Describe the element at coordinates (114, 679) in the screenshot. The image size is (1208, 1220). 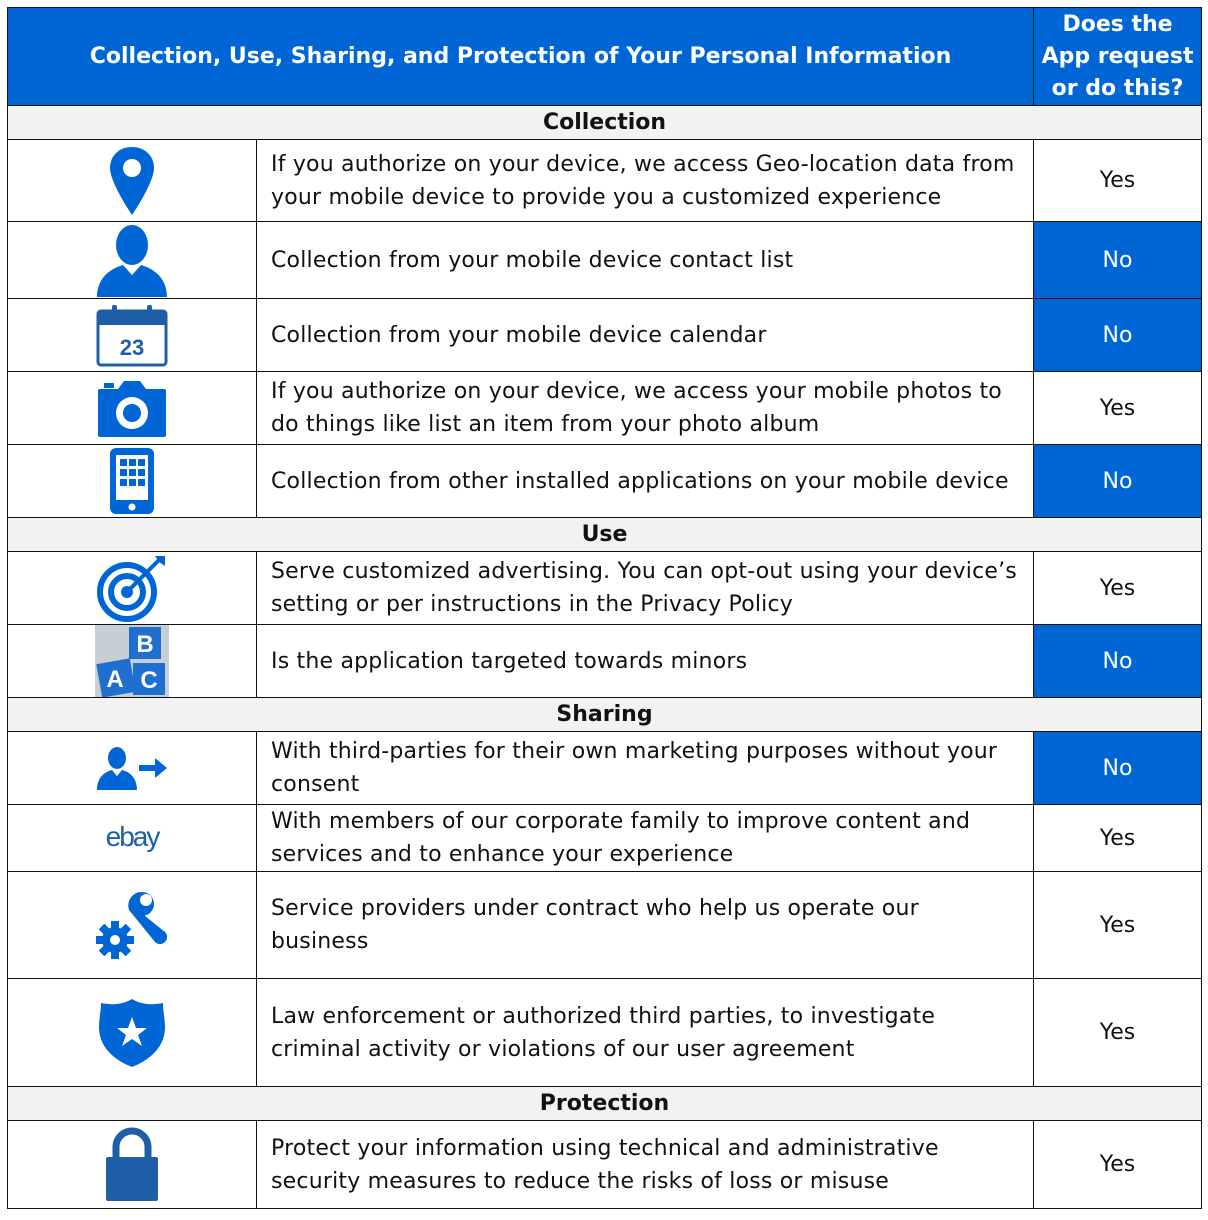
I see `block-letter: A` at that location.